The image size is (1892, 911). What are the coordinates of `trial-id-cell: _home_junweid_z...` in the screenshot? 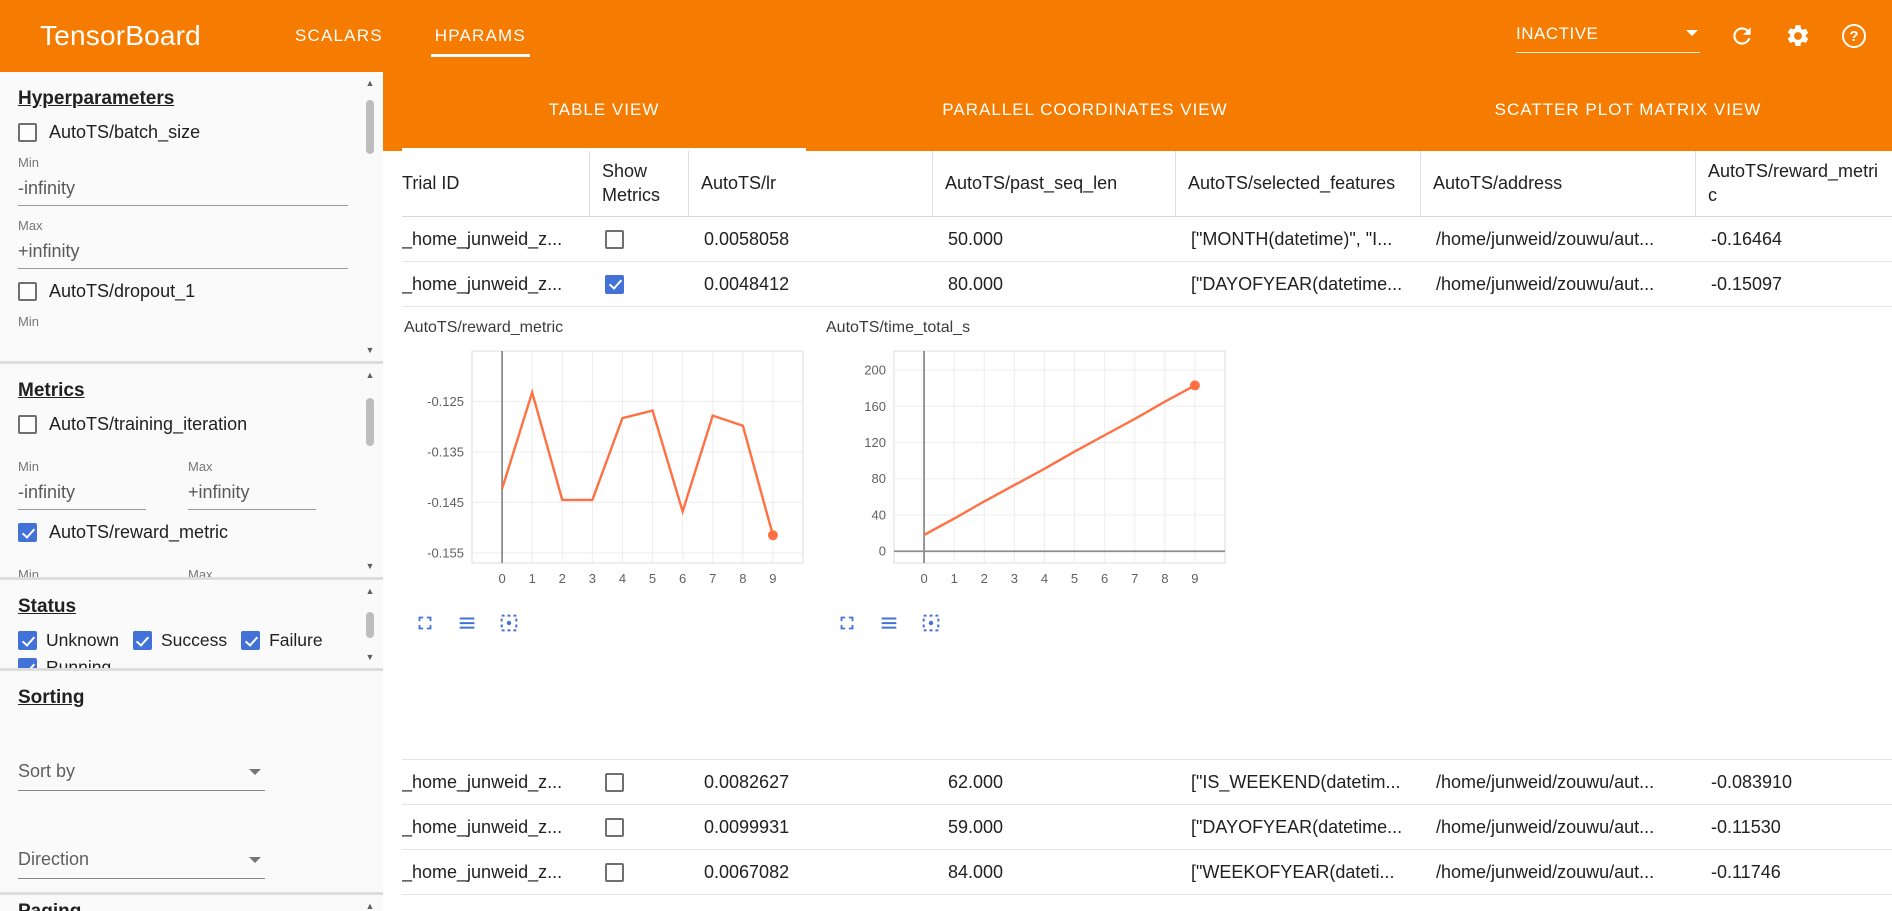 It's located at (482, 781).